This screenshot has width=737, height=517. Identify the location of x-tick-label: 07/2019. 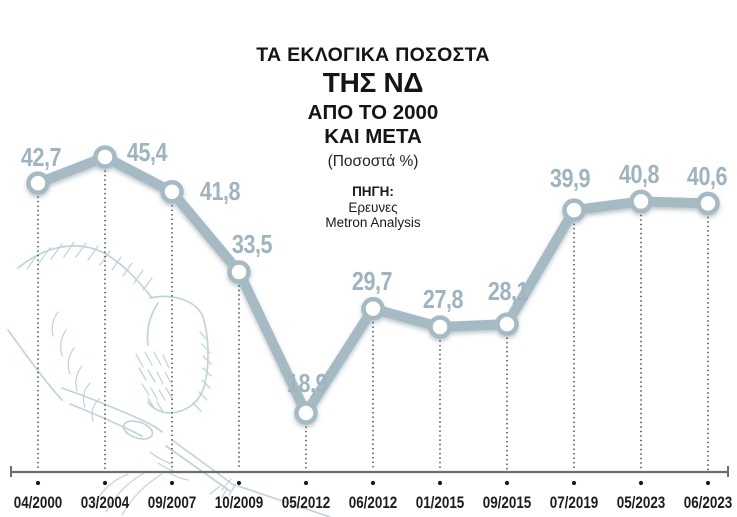
(574, 503).